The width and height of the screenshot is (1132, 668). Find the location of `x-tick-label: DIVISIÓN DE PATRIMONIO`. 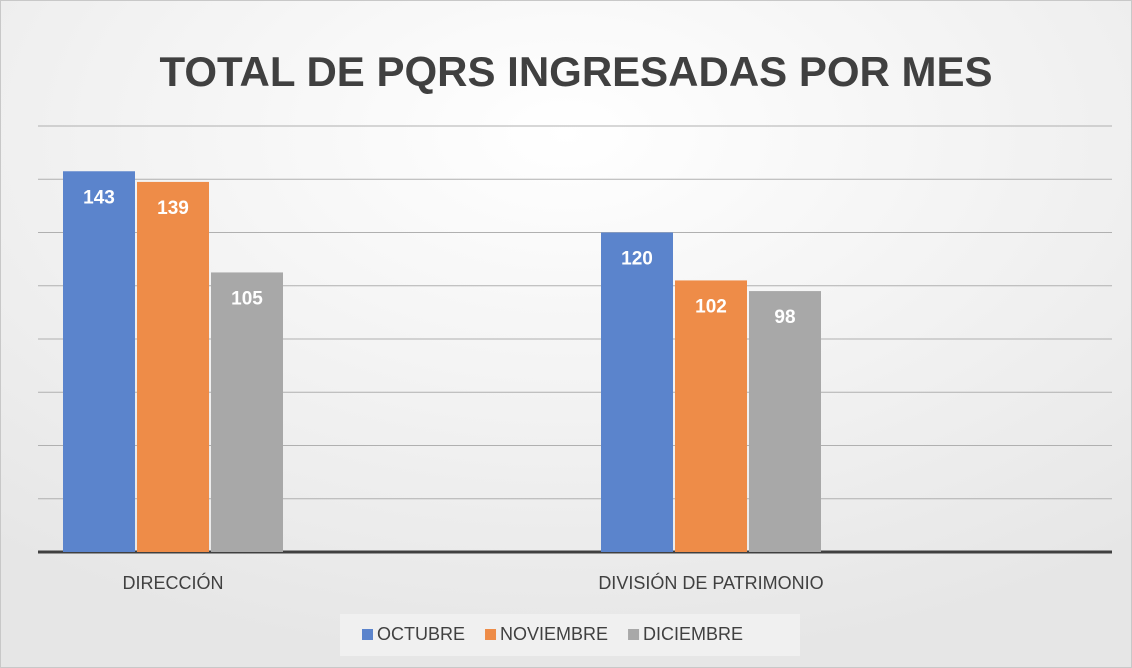

x-tick-label: DIVISIÓN DE PATRIMONIO is located at coordinates (710, 582).